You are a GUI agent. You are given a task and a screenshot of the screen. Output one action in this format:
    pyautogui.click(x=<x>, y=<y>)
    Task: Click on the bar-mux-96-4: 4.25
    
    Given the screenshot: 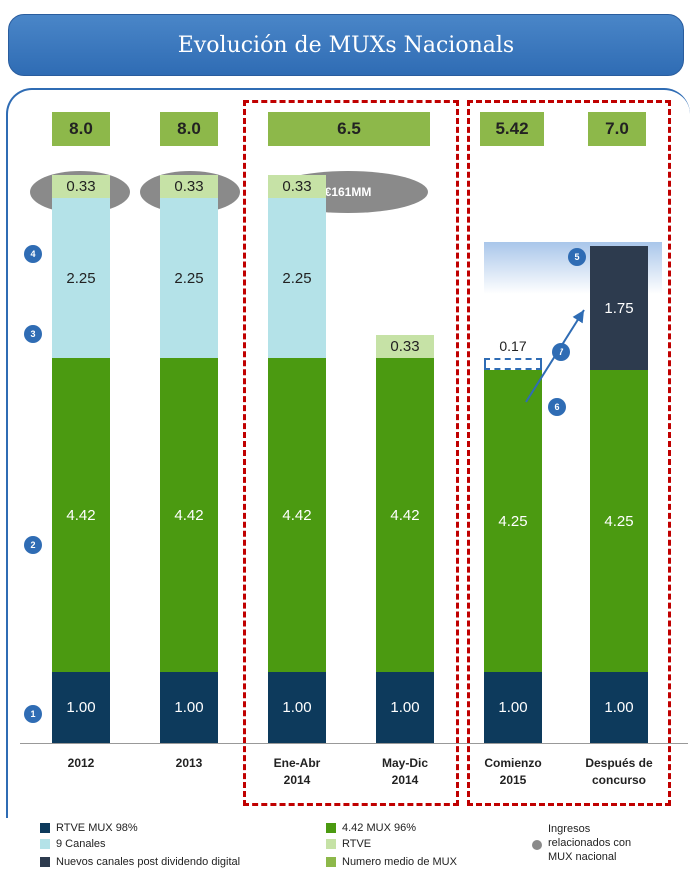 What is the action you would take?
    pyautogui.click(x=513, y=521)
    